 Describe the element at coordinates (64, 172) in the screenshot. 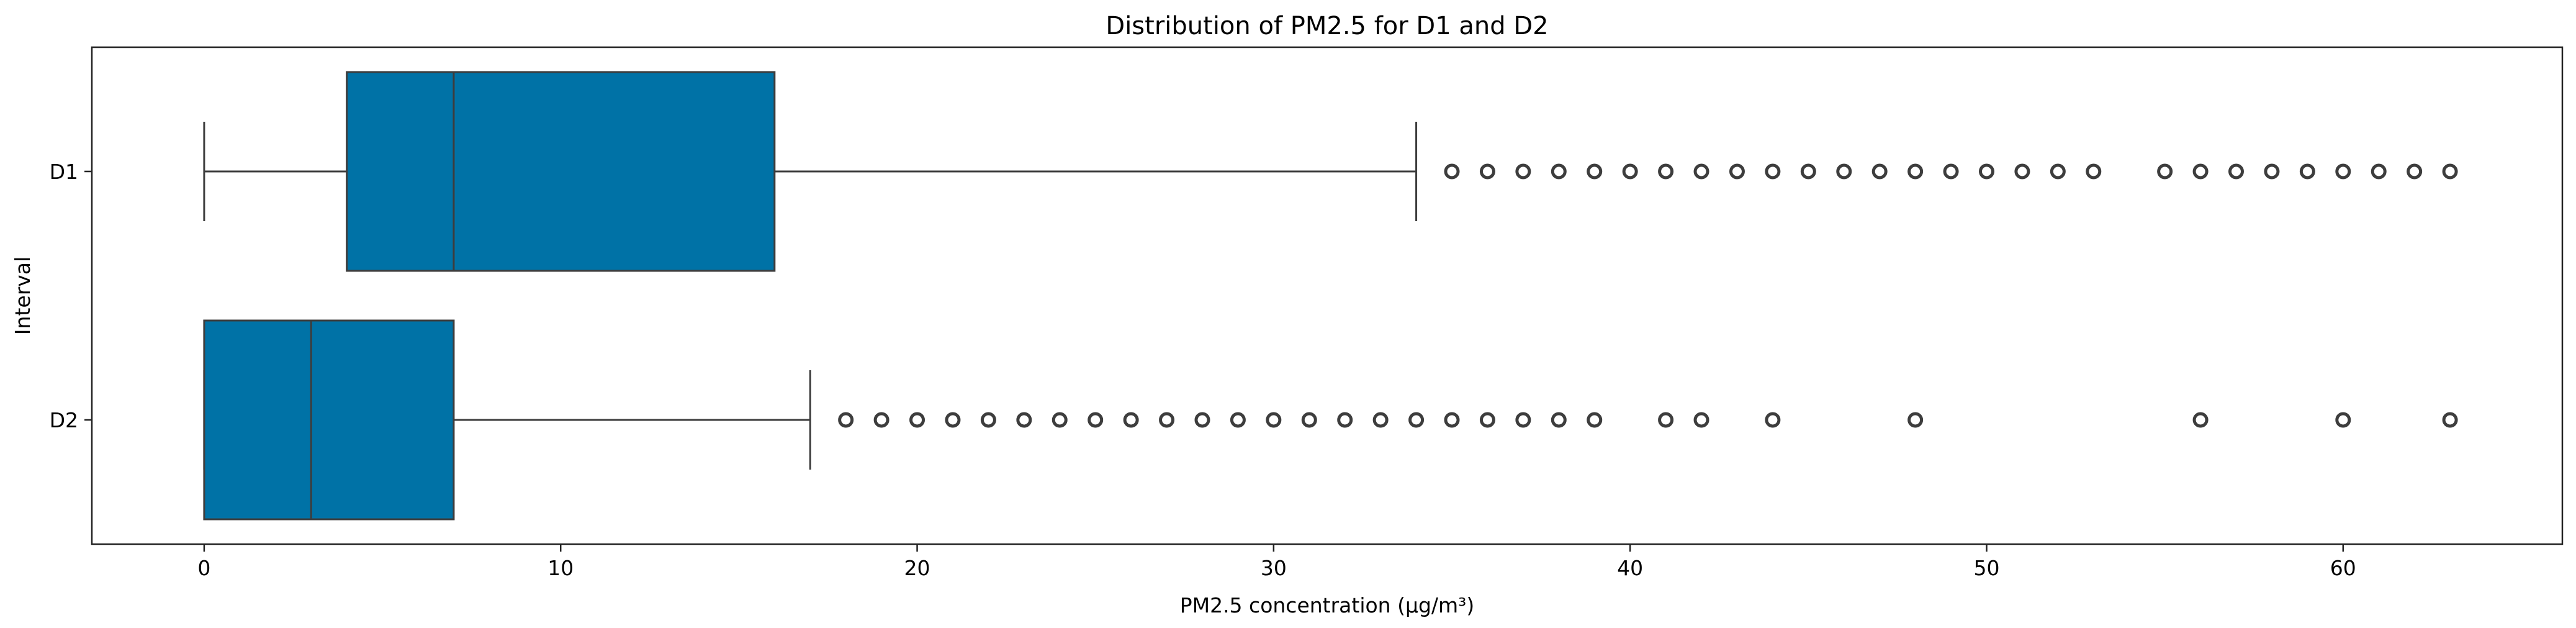

I see `y-tick-label: D1` at that location.